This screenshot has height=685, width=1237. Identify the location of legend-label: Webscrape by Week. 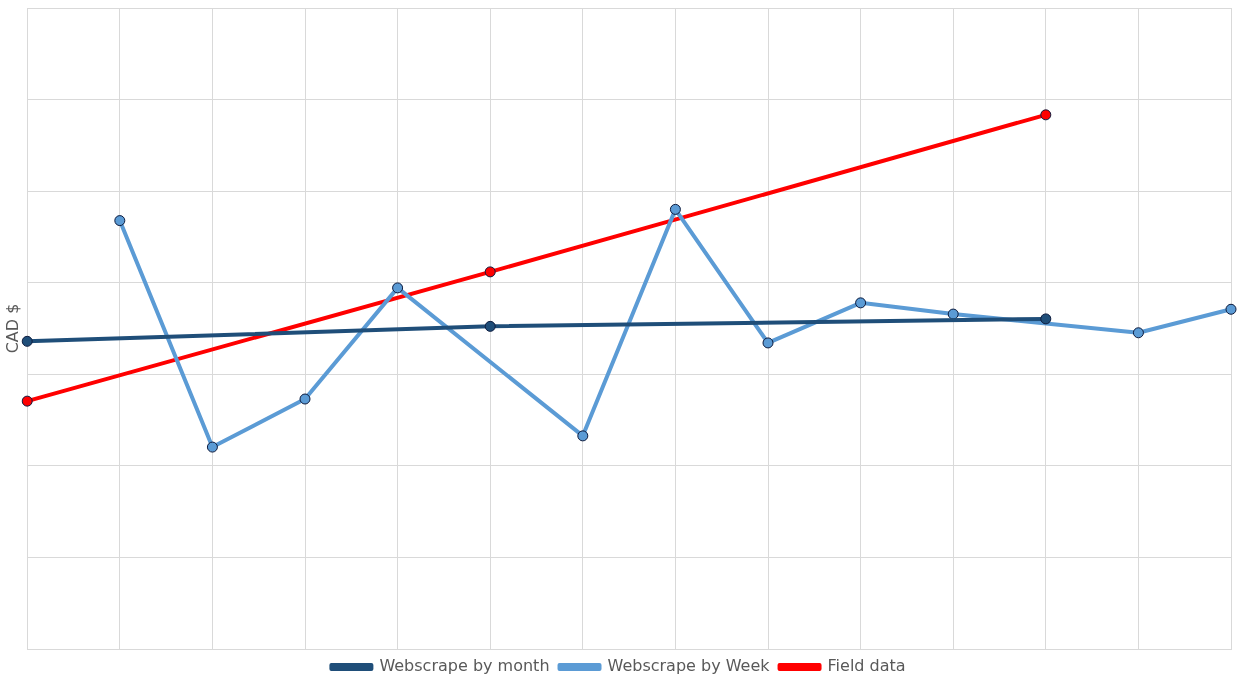
(689, 666).